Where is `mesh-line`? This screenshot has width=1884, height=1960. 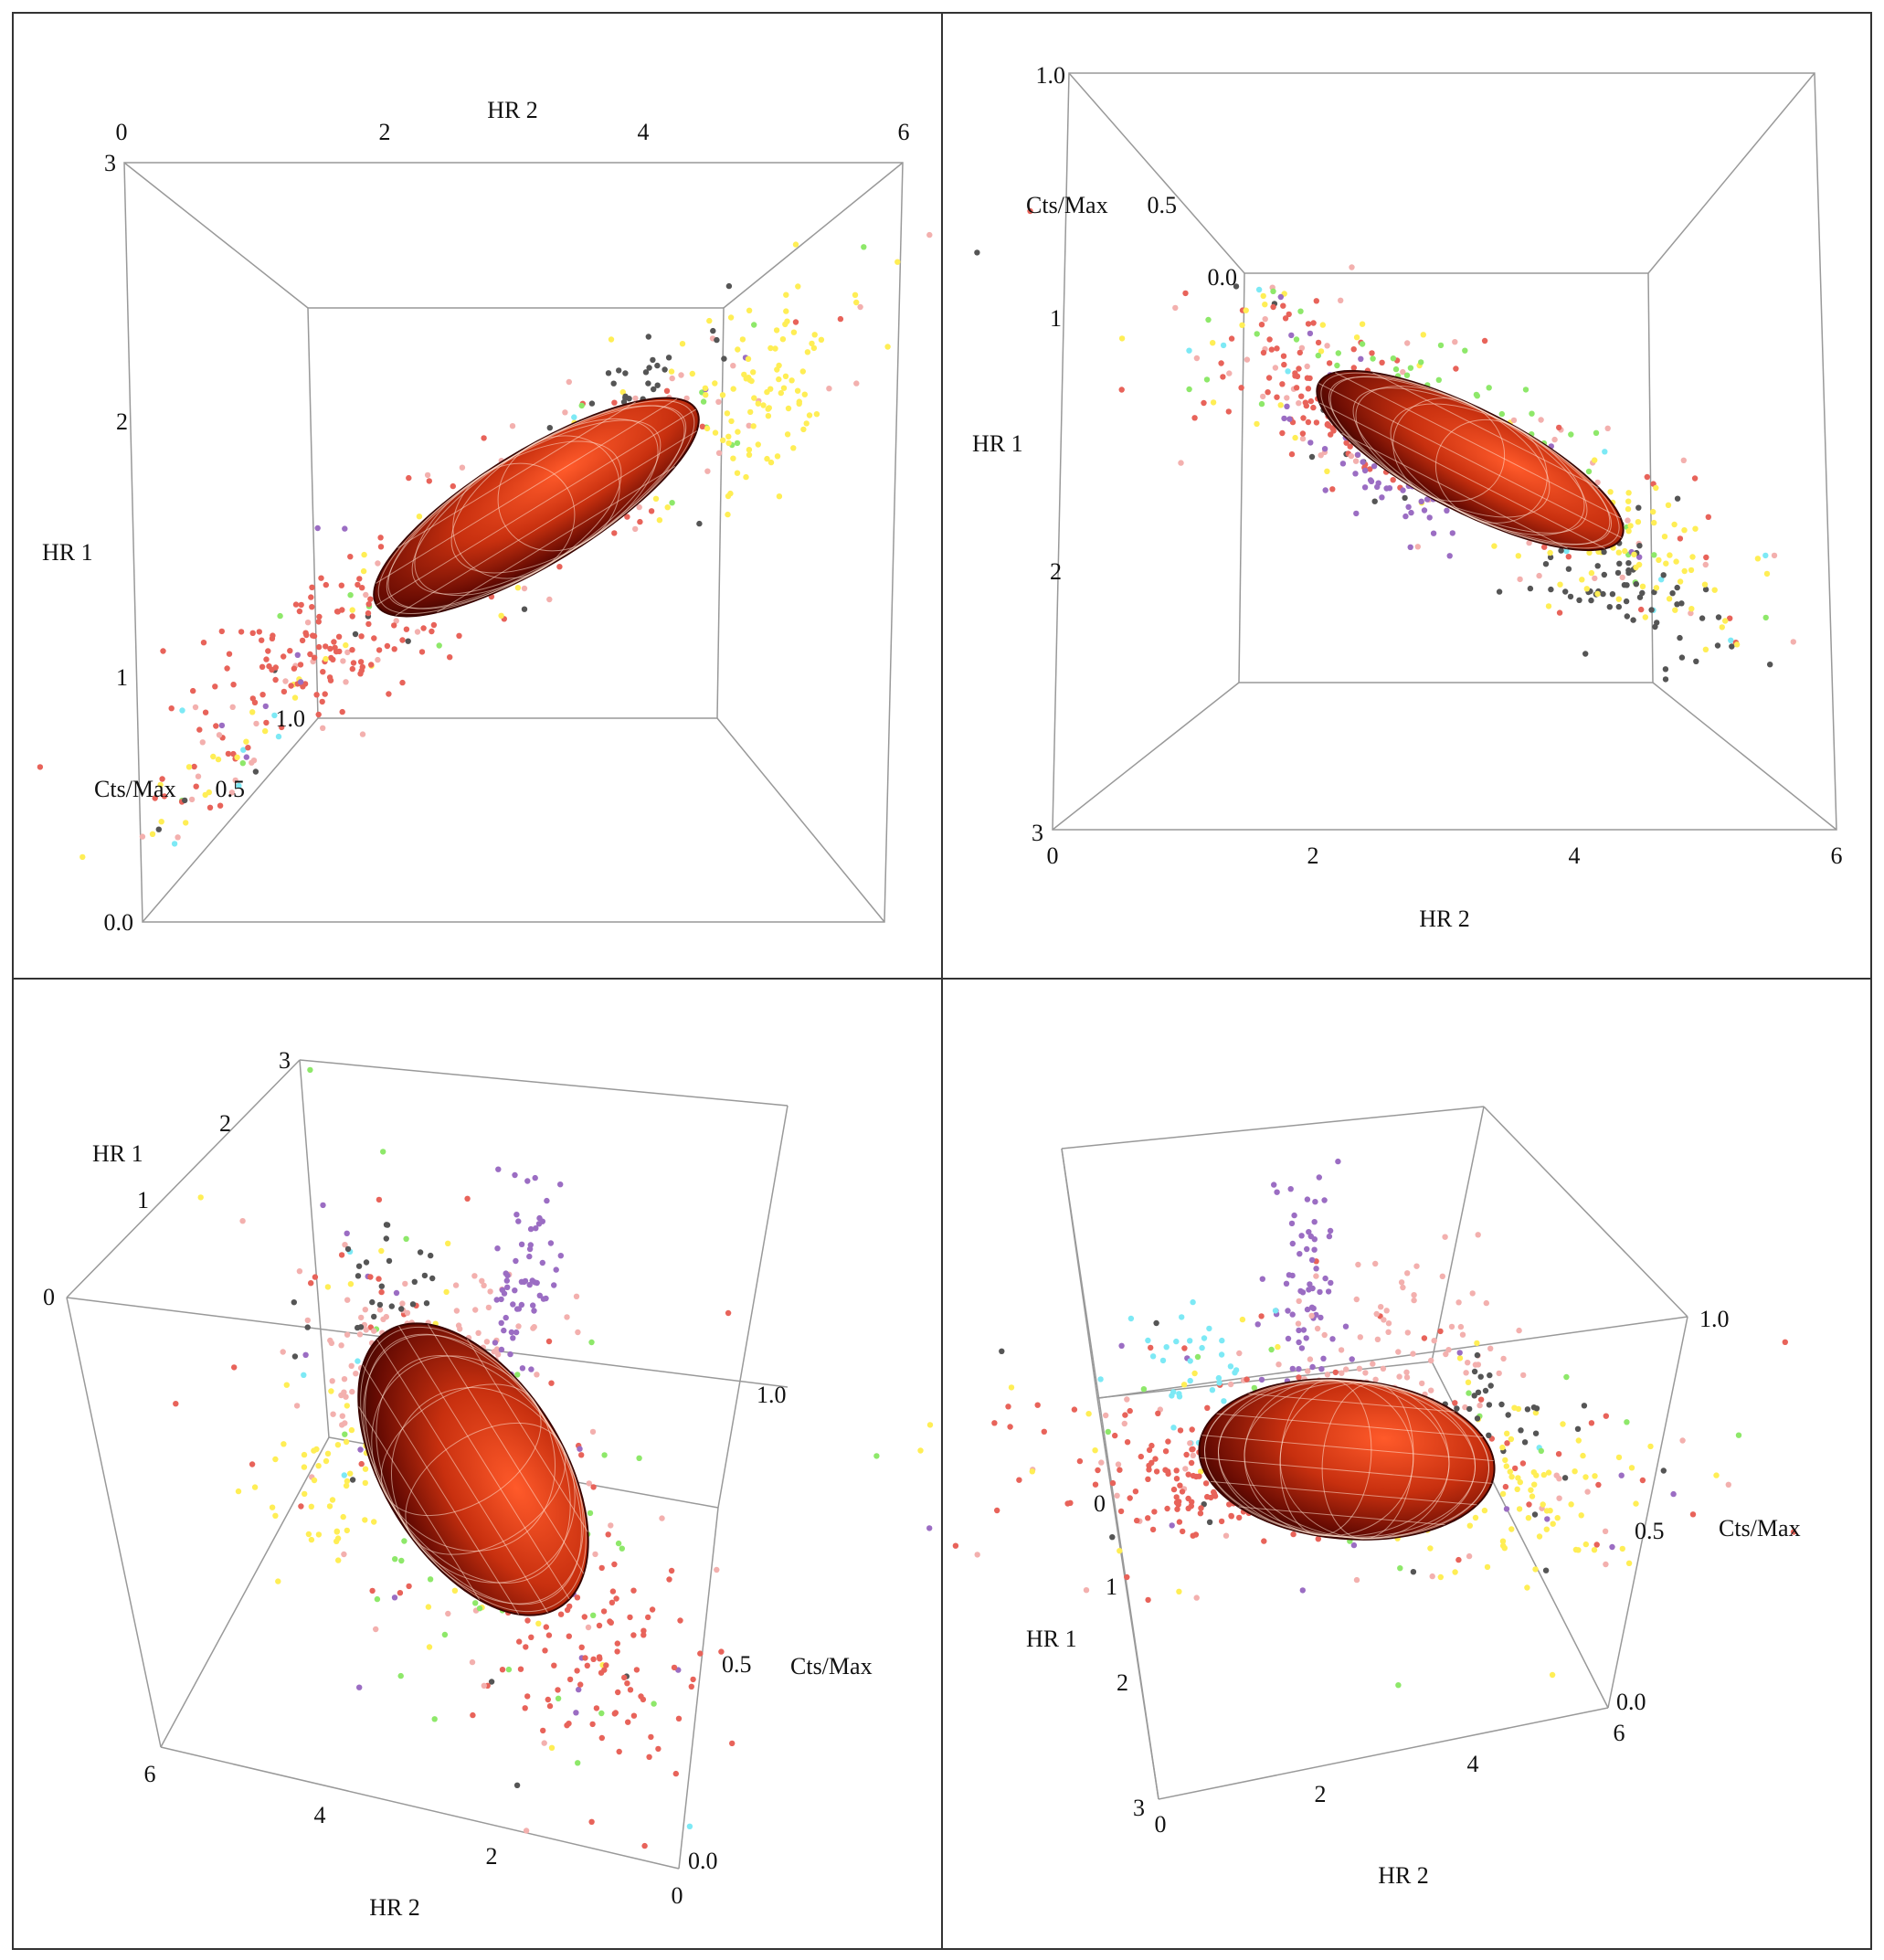 mesh-line is located at coordinates (1463, 476).